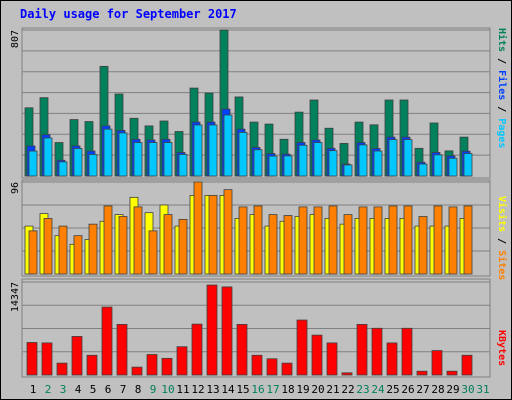  Describe the element at coordinates (422, 389) in the screenshot. I see `x-tick-label: 27` at that location.